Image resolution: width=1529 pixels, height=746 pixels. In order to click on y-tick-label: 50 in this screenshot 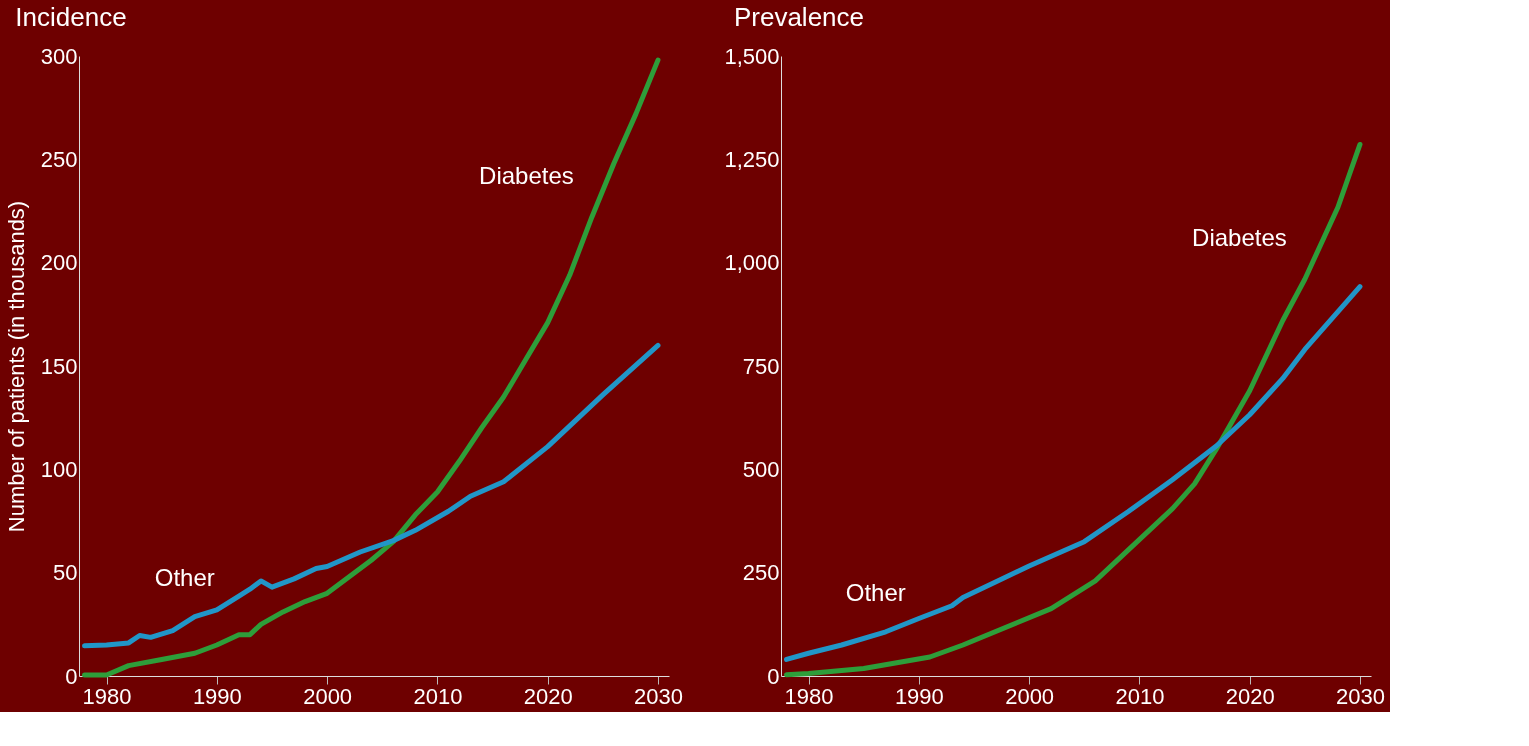, I will do `click(65, 573)`.